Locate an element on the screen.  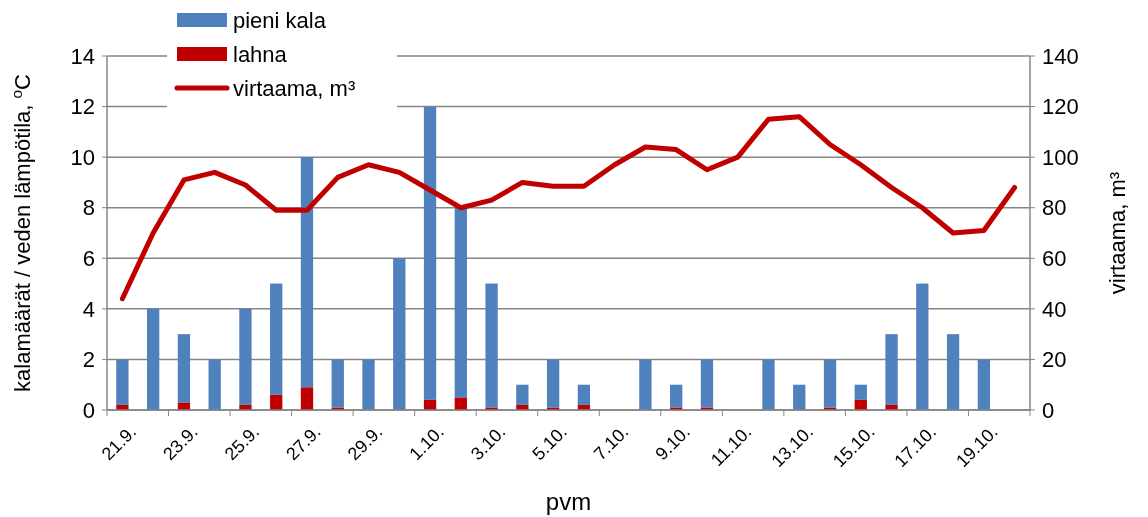
legend-label: virtaama, m³ is located at coordinates (294, 88).